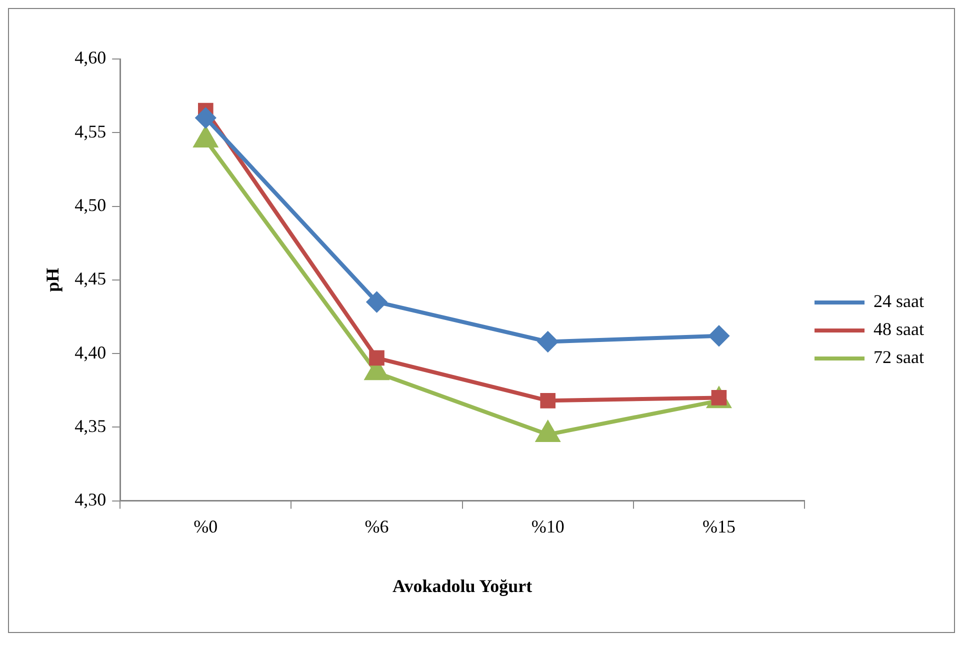  What do you see at coordinates (90, 500) in the screenshot?
I see `y-tick-label: 4,30` at bounding box center [90, 500].